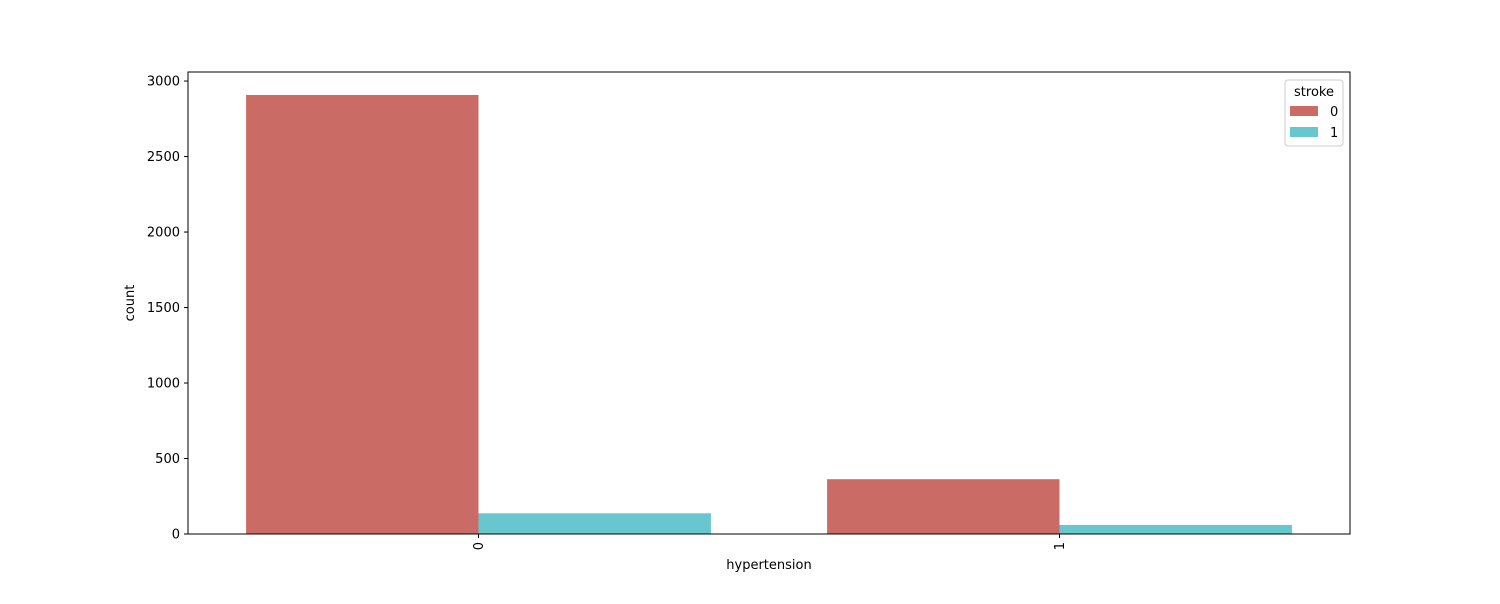  What do you see at coordinates (163, 82) in the screenshot?
I see `y-tick-label: 3000` at bounding box center [163, 82].